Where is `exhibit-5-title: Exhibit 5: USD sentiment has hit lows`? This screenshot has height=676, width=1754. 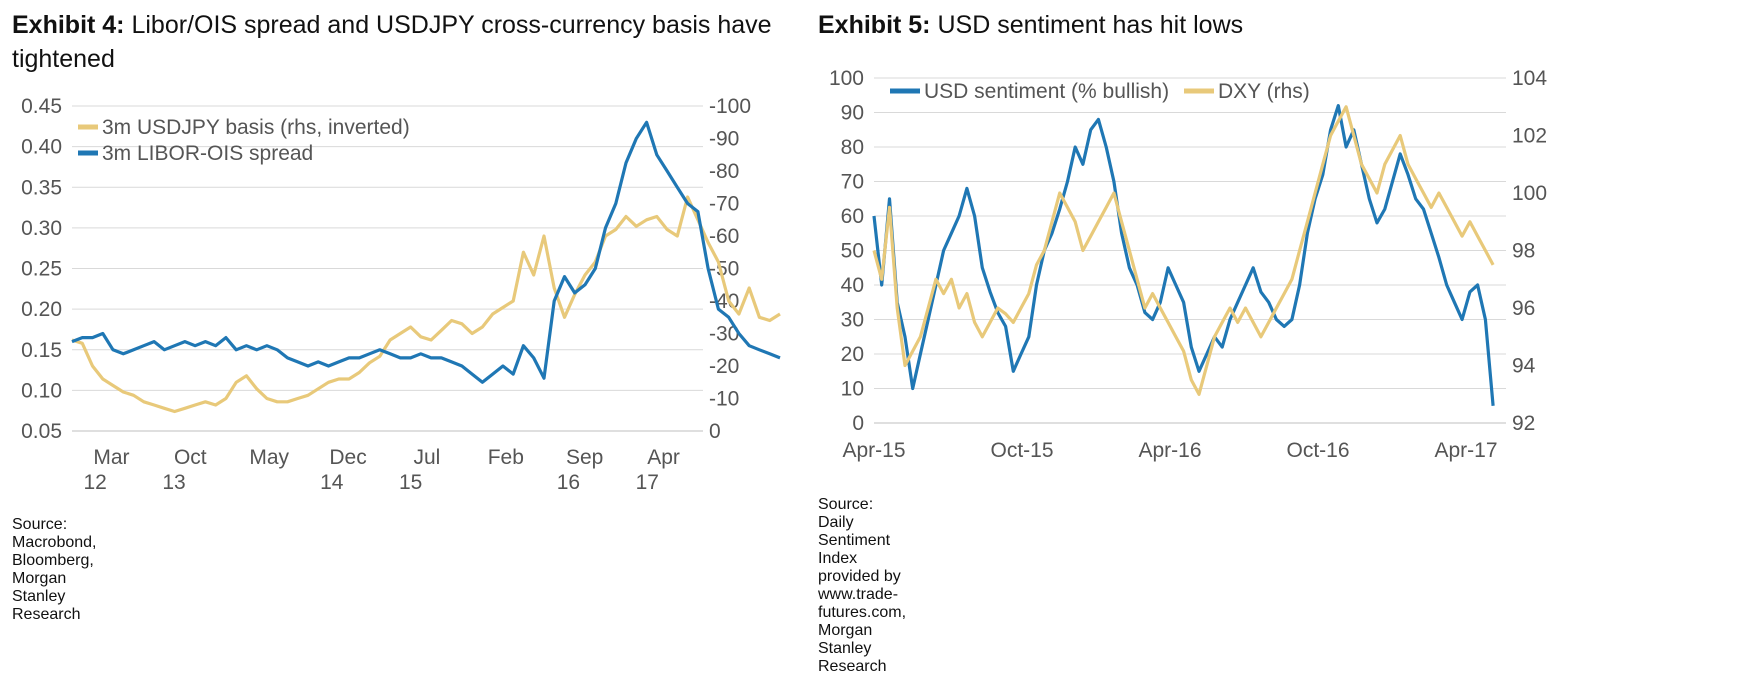 exhibit-5-title: Exhibit 5: USD sentiment has hit lows is located at coordinates (1268, 25).